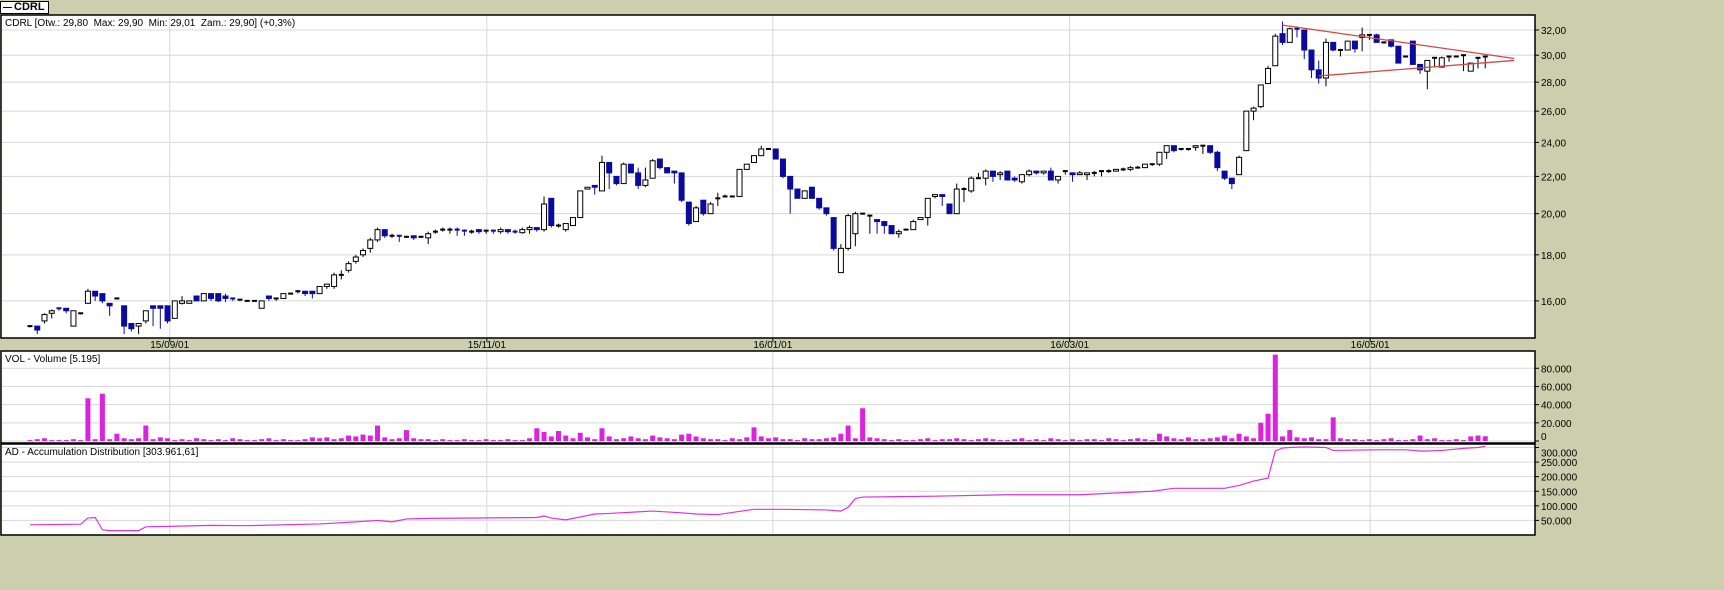 The width and height of the screenshot is (1724, 590). I want to click on x-tick-label: 16/03/01, so click(1069, 345).